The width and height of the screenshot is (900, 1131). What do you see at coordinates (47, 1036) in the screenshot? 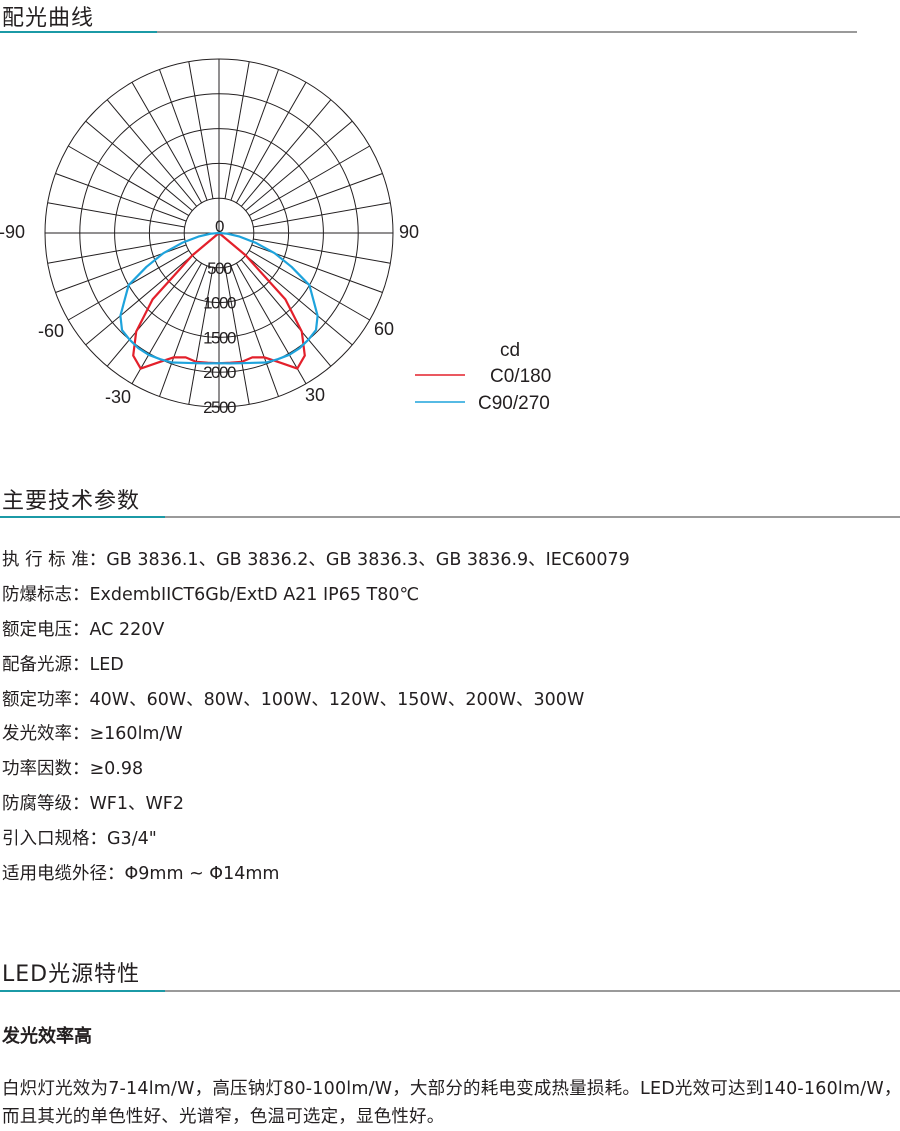
I see `led-subtitle: 发光效率高` at bounding box center [47, 1036].